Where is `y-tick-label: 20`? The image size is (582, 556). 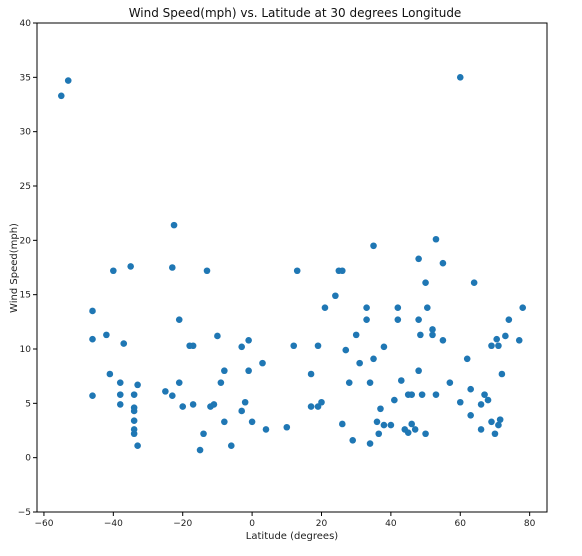
y-tick-label: 20 is located at coordinates (26, 241).